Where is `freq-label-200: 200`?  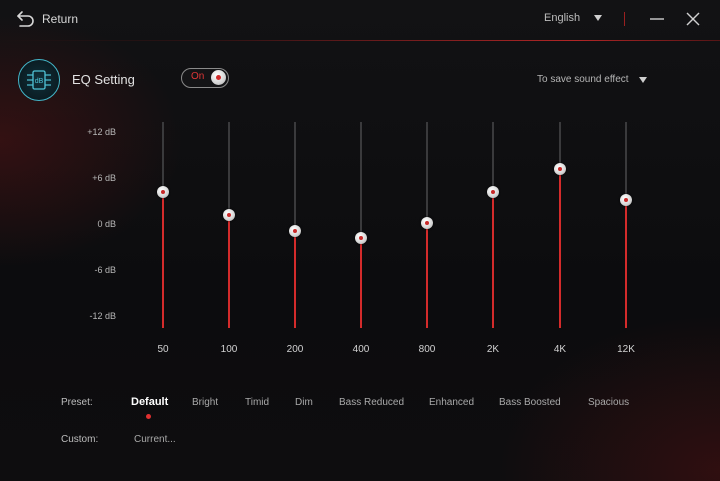
freq-label-200: 200 is located at coordinates (295, 349).